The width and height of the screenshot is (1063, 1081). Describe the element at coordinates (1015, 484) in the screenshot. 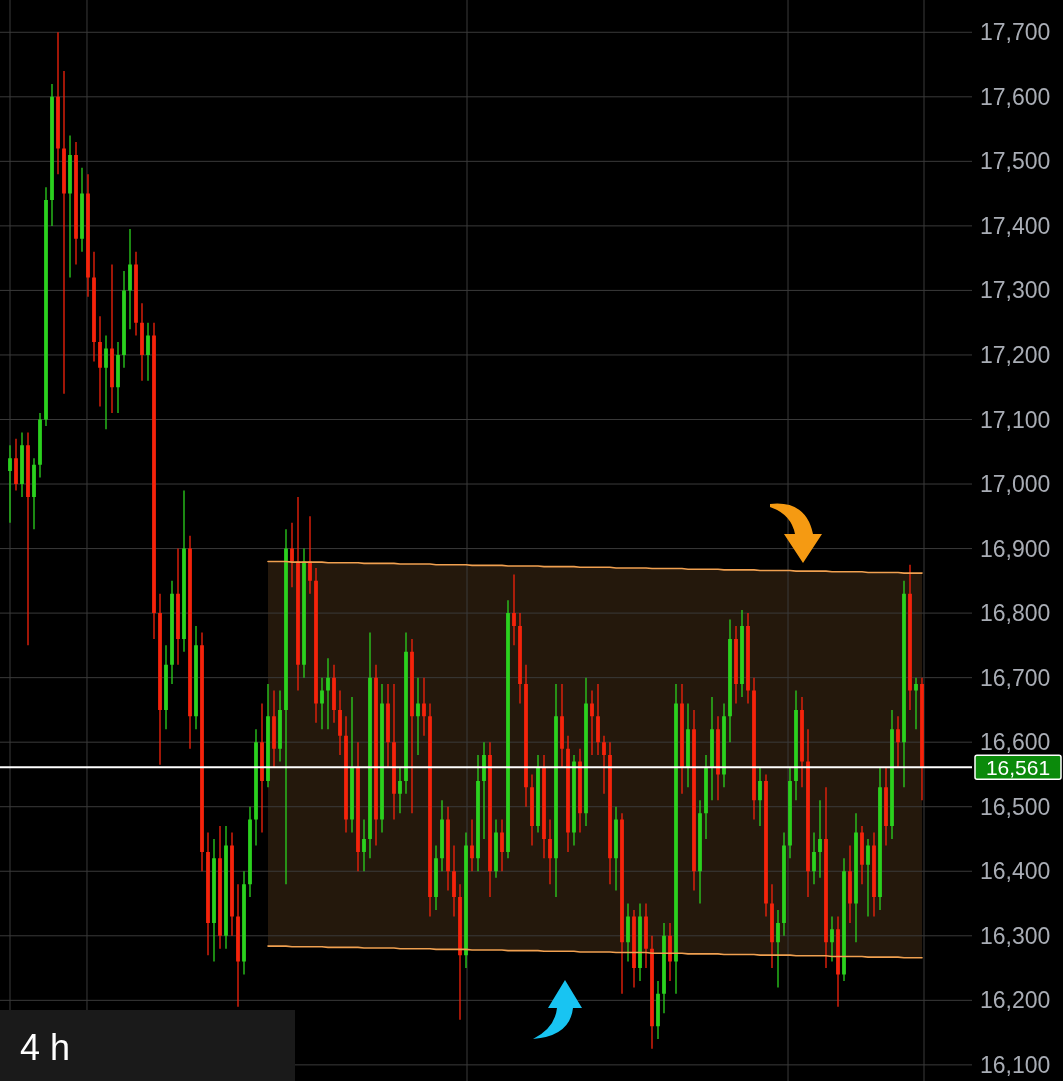

I see `y-tick-label: 17,000` at that location.